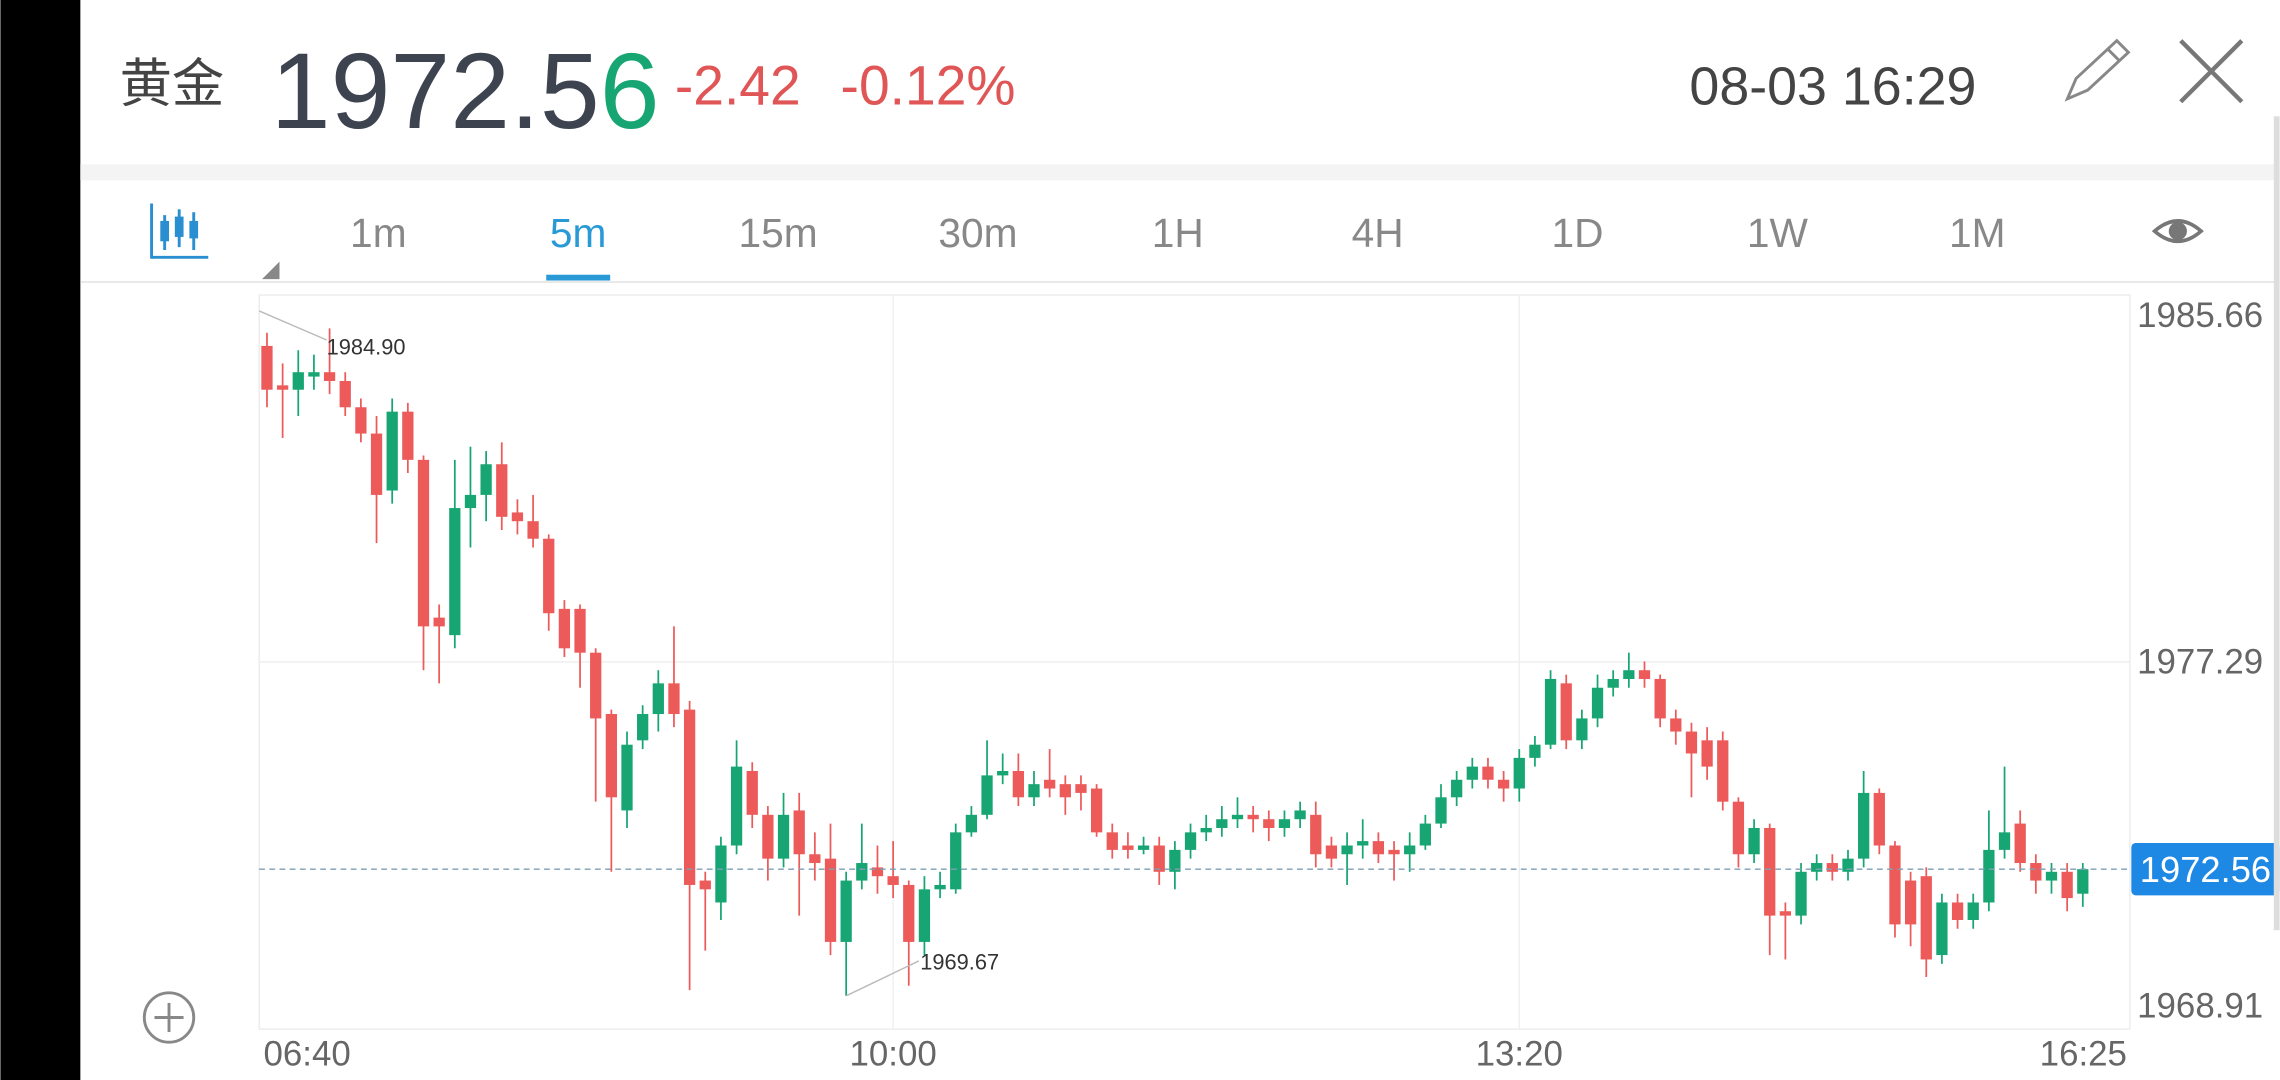 The image size is (2280, 1080). Describe the element at coordinates (882, 978) in the screenshot. I see `min-leader` at that location.